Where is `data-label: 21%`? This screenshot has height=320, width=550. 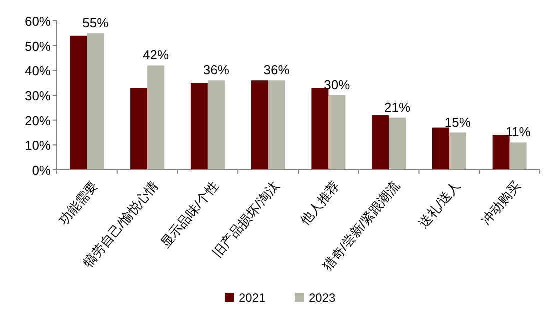 data-label: 21% is located at coordinates (398, 107).